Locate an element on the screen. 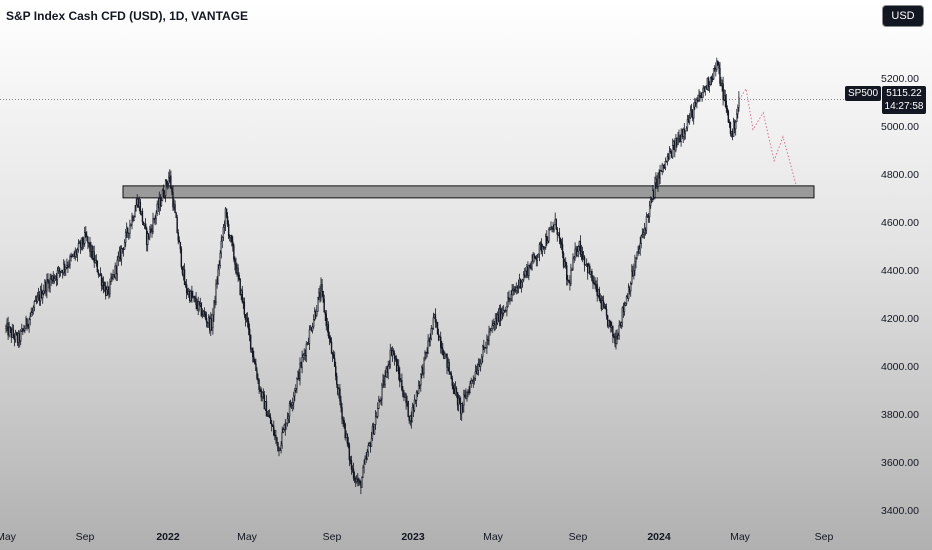 This screenshot has height=550, width=932. resistance-zone is located at coordinates (468, 192).